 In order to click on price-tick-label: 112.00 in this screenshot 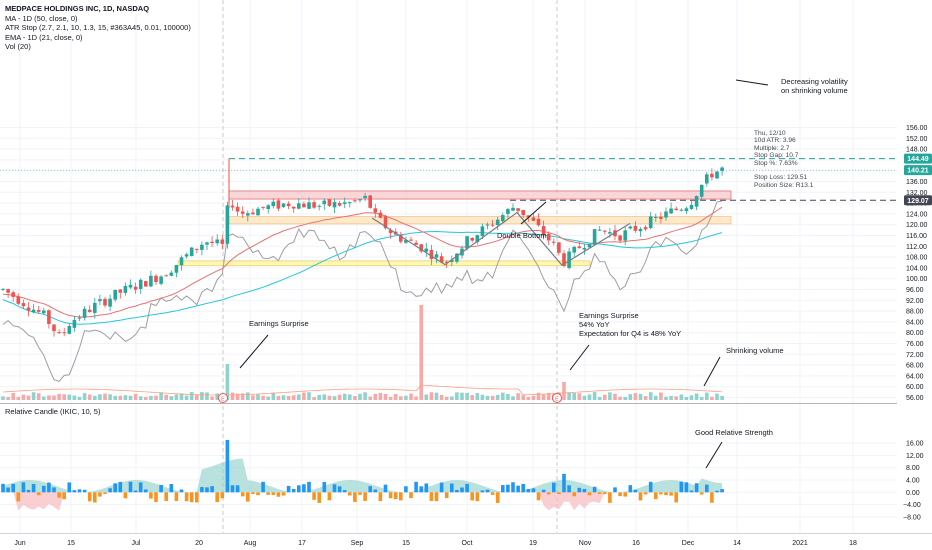, I will do `click(916, 247)`.